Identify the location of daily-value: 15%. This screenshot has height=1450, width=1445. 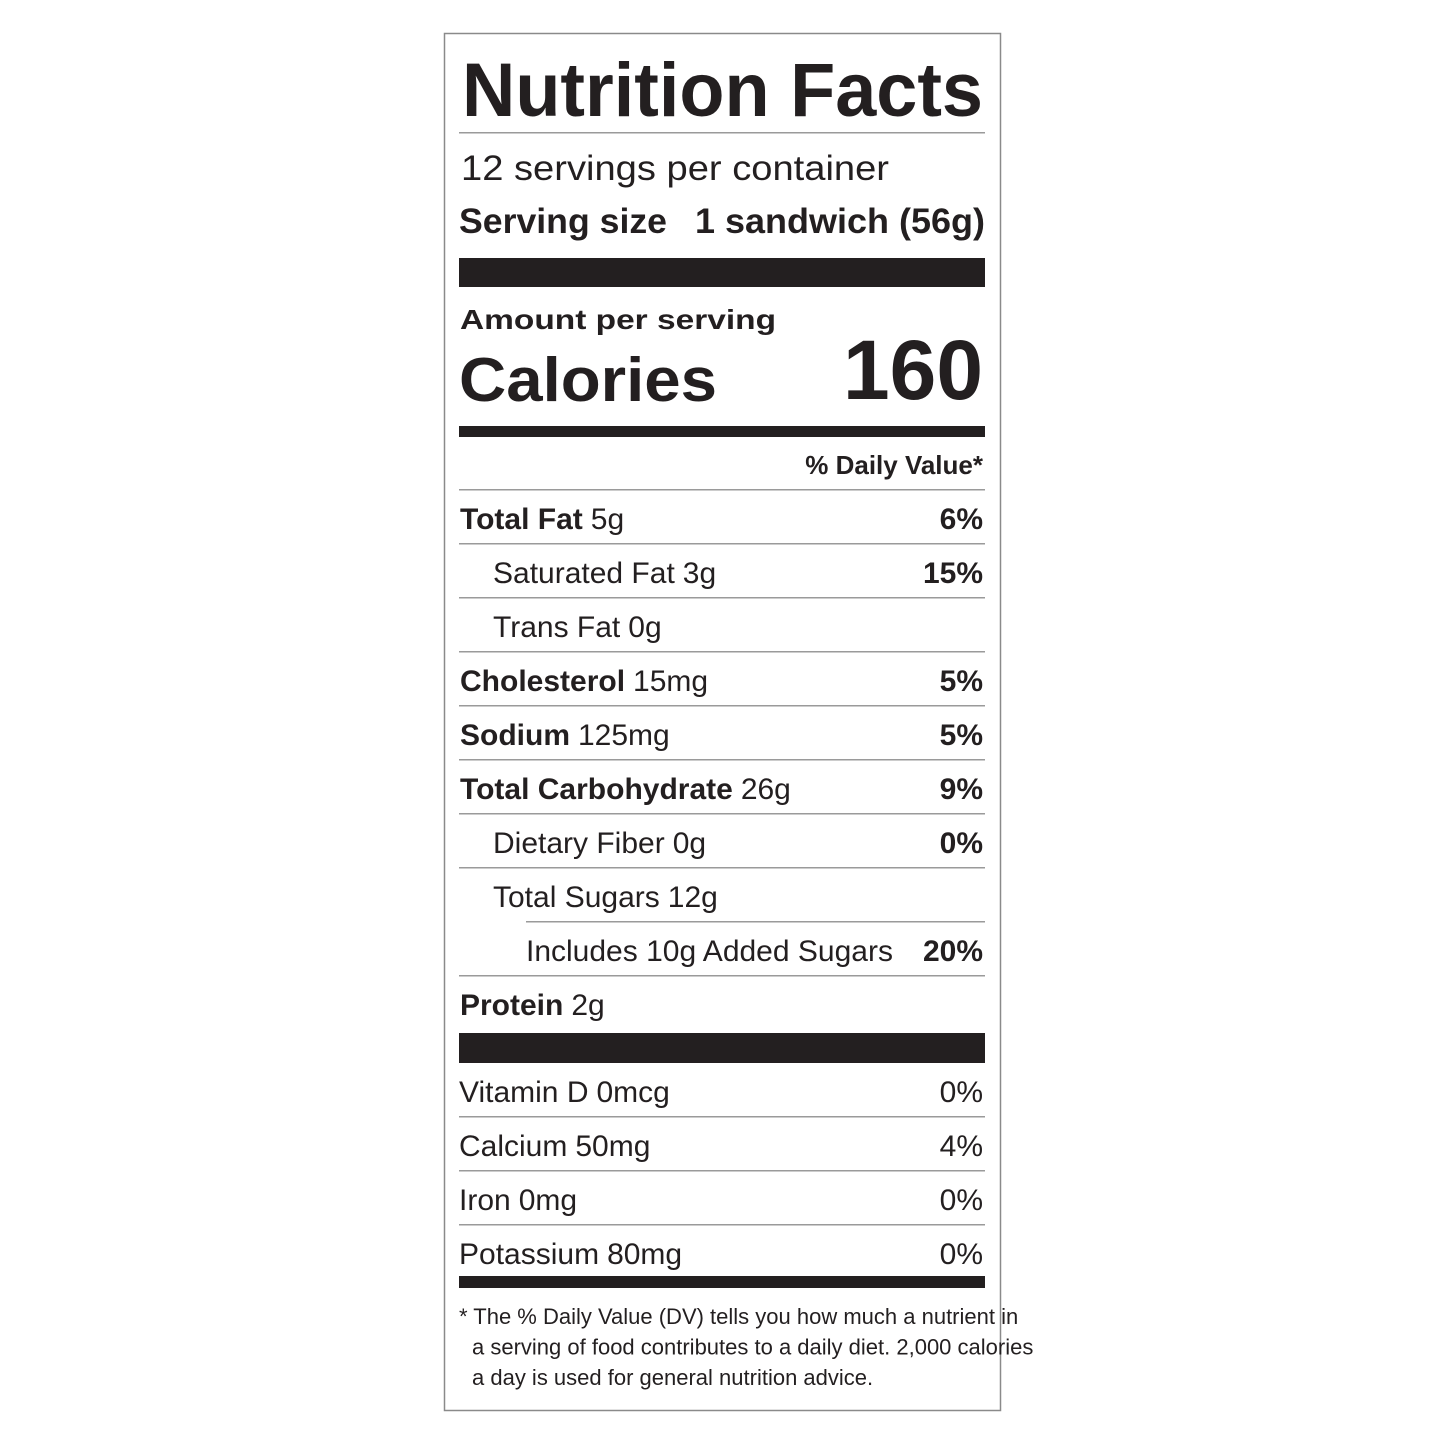
(953, 573).